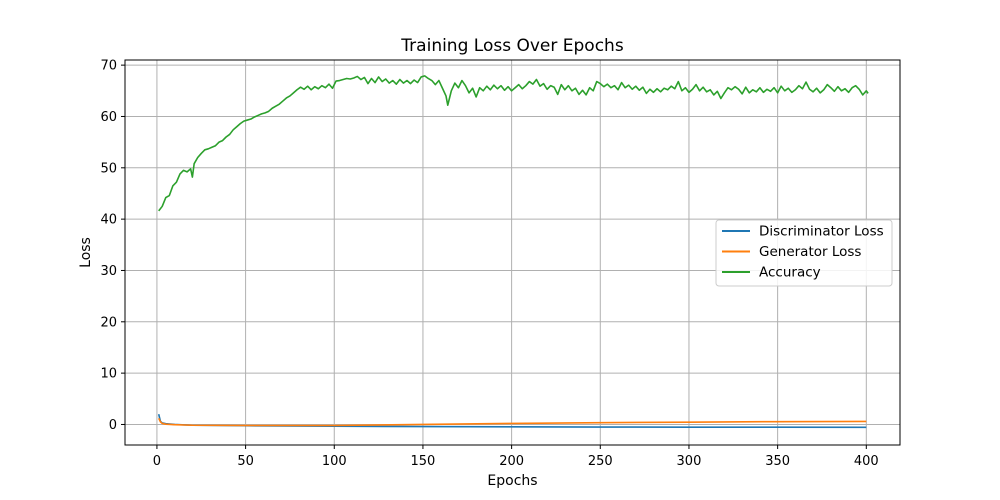 This screenshot has width=1000, height=500. What do you see at coordinates (511, 461) in the screenshot?
I see `x-tick-label: 200` at bounding box center [511, 461].